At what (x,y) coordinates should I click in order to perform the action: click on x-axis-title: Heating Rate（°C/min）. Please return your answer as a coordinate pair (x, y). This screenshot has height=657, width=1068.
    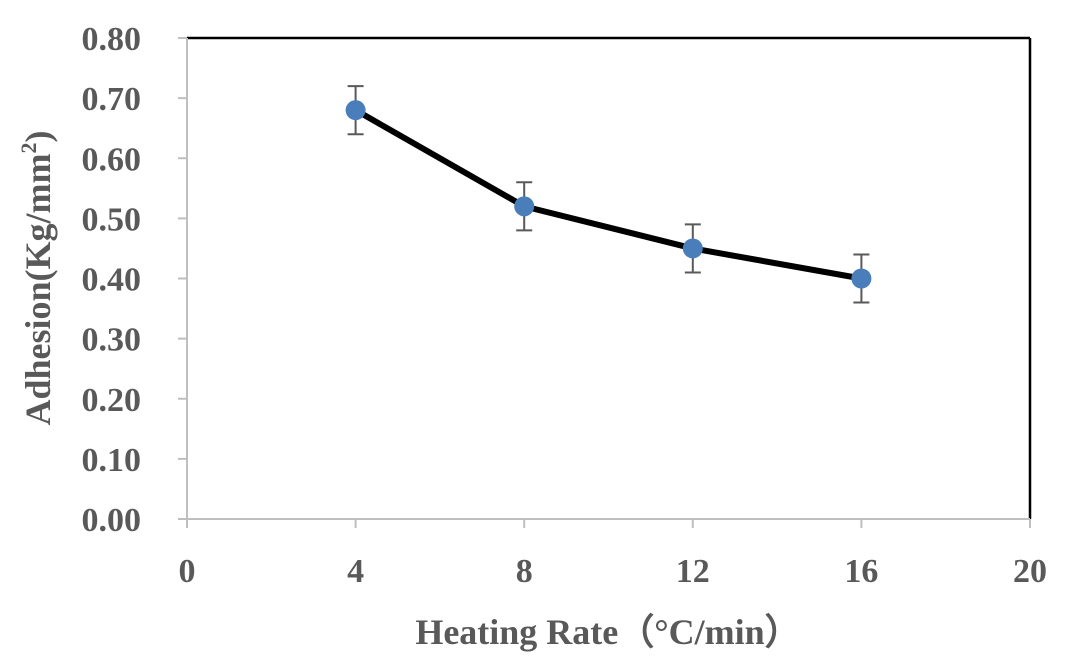
    Looking at the image, I should click on (607, 632).